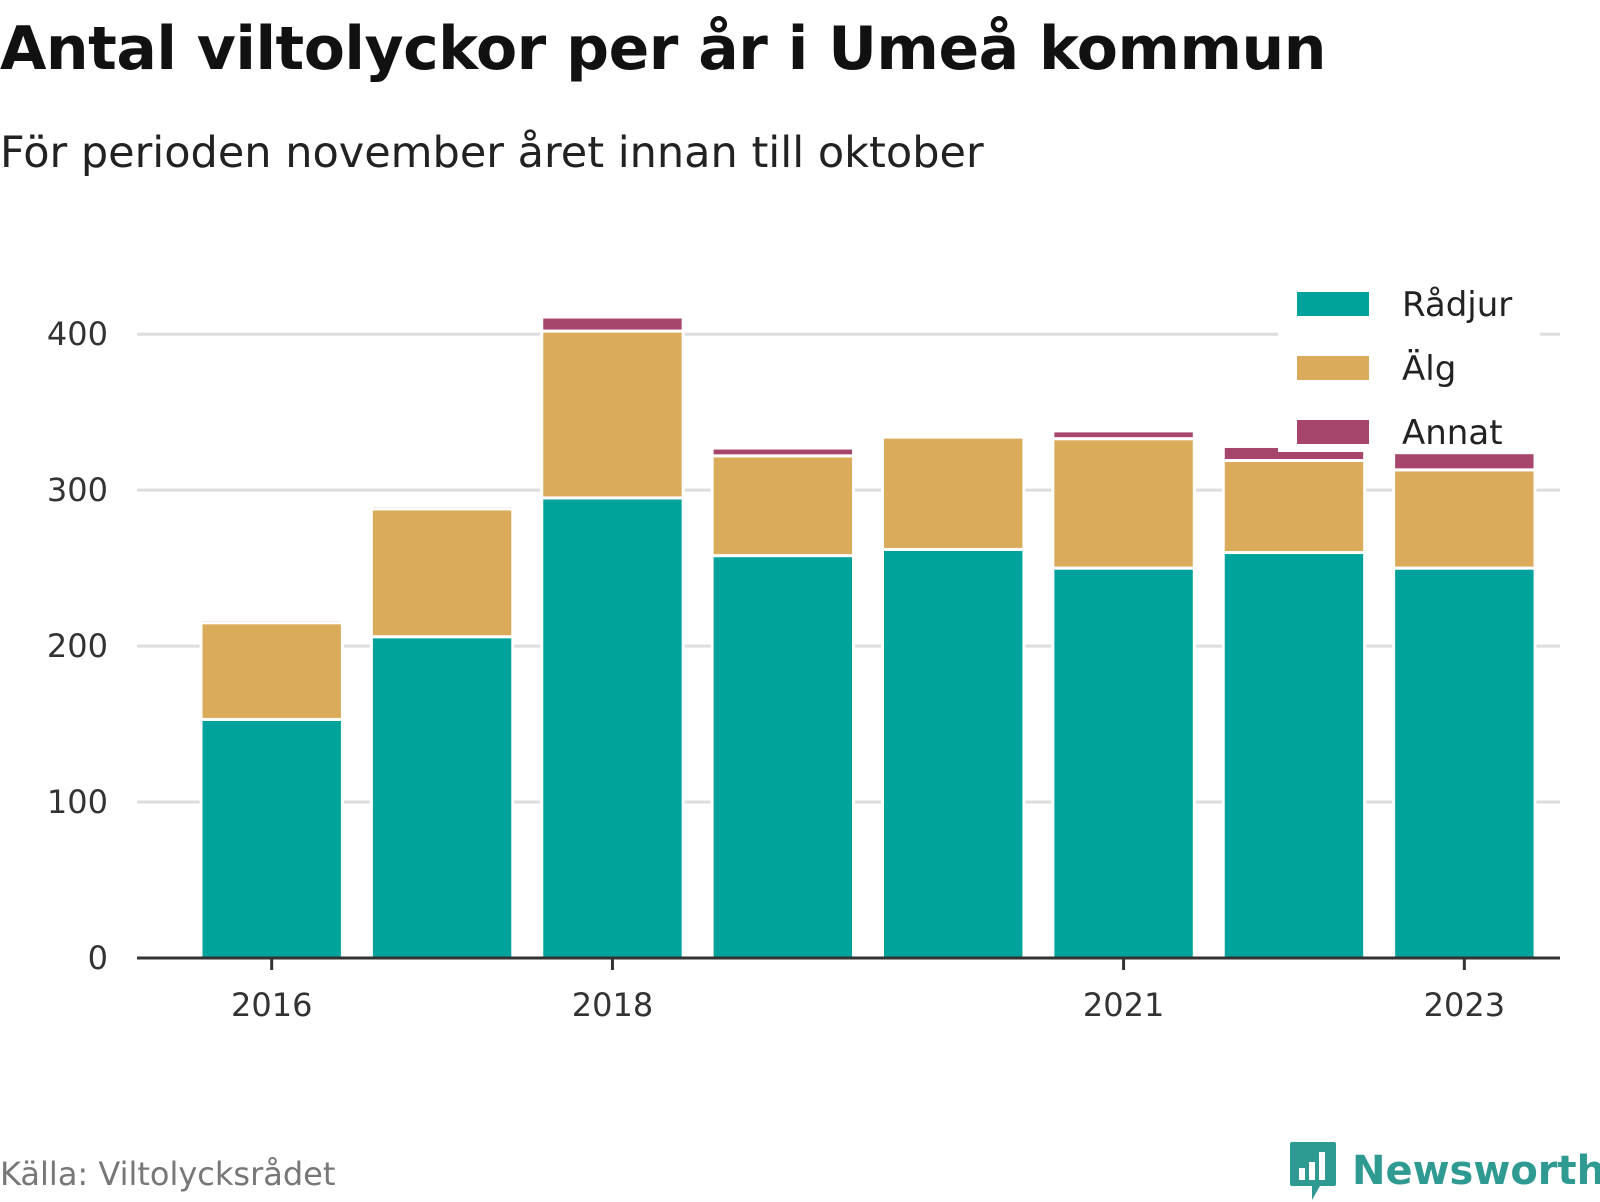 The width and height of the screenshot is (1600, 1202). Describe the element at coordinates (442, 573) in the screenshot. I see `bar-segment-älg-2017` at that location.